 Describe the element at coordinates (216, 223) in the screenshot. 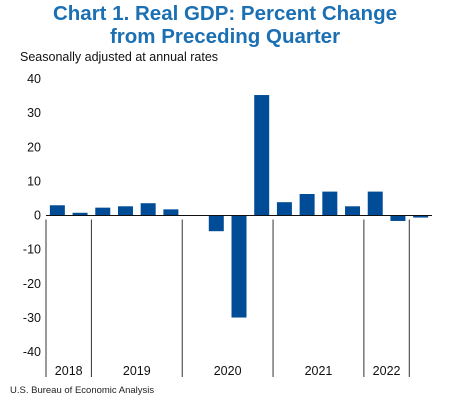

I see `bar-2020-q1` at that location.